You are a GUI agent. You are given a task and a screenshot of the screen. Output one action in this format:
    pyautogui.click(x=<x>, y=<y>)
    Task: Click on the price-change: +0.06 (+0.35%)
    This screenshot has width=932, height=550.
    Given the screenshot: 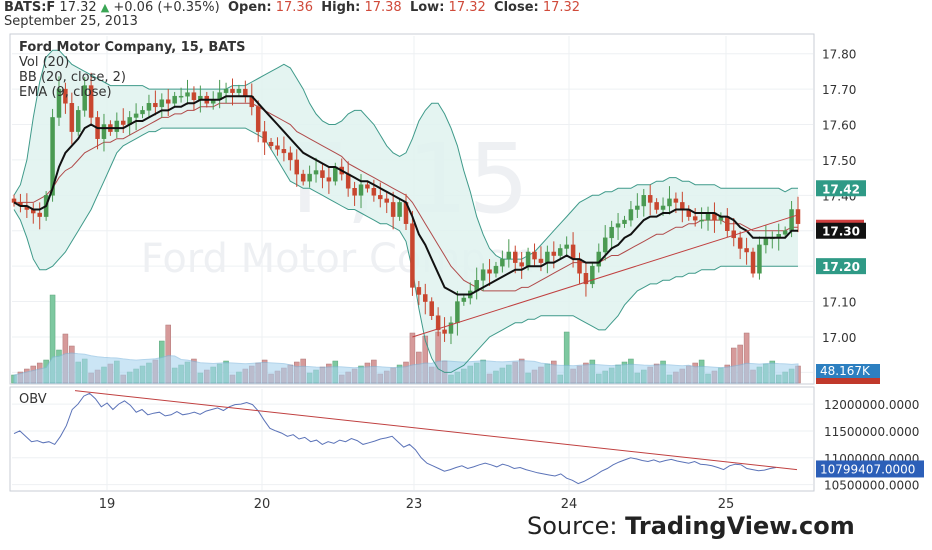 What is the action you would take?
    pyautogui.click(x=166, y=7)
    